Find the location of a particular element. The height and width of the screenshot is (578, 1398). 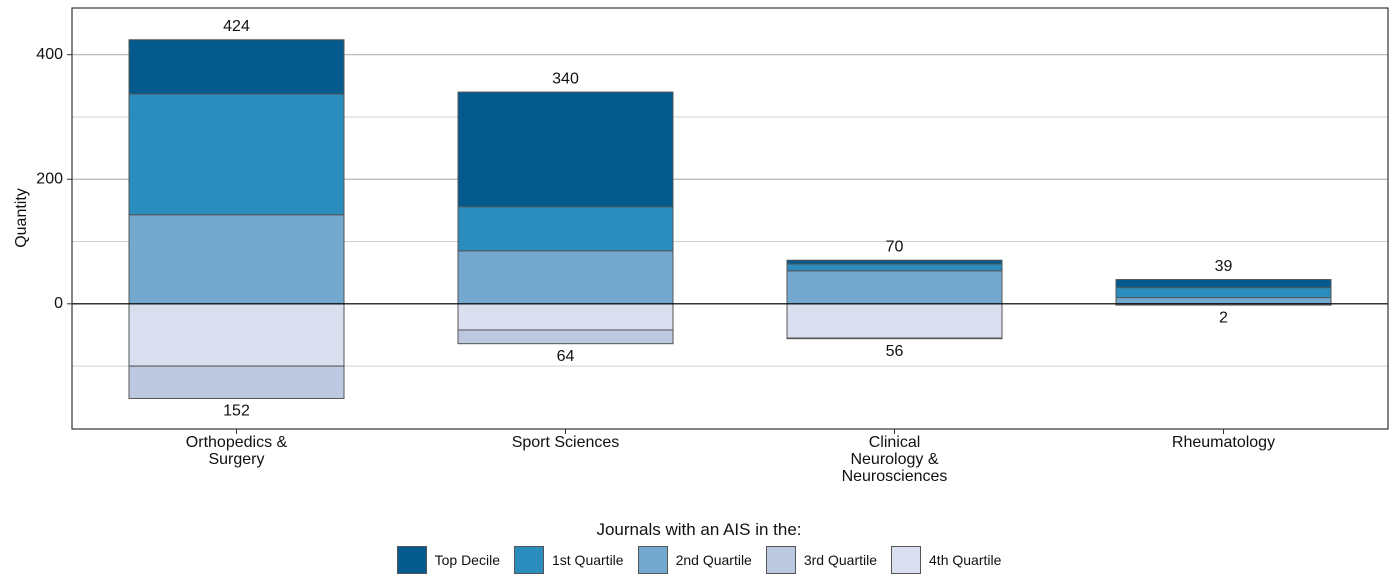

y-tick-label: 0 is located at coordinates (58, 303).